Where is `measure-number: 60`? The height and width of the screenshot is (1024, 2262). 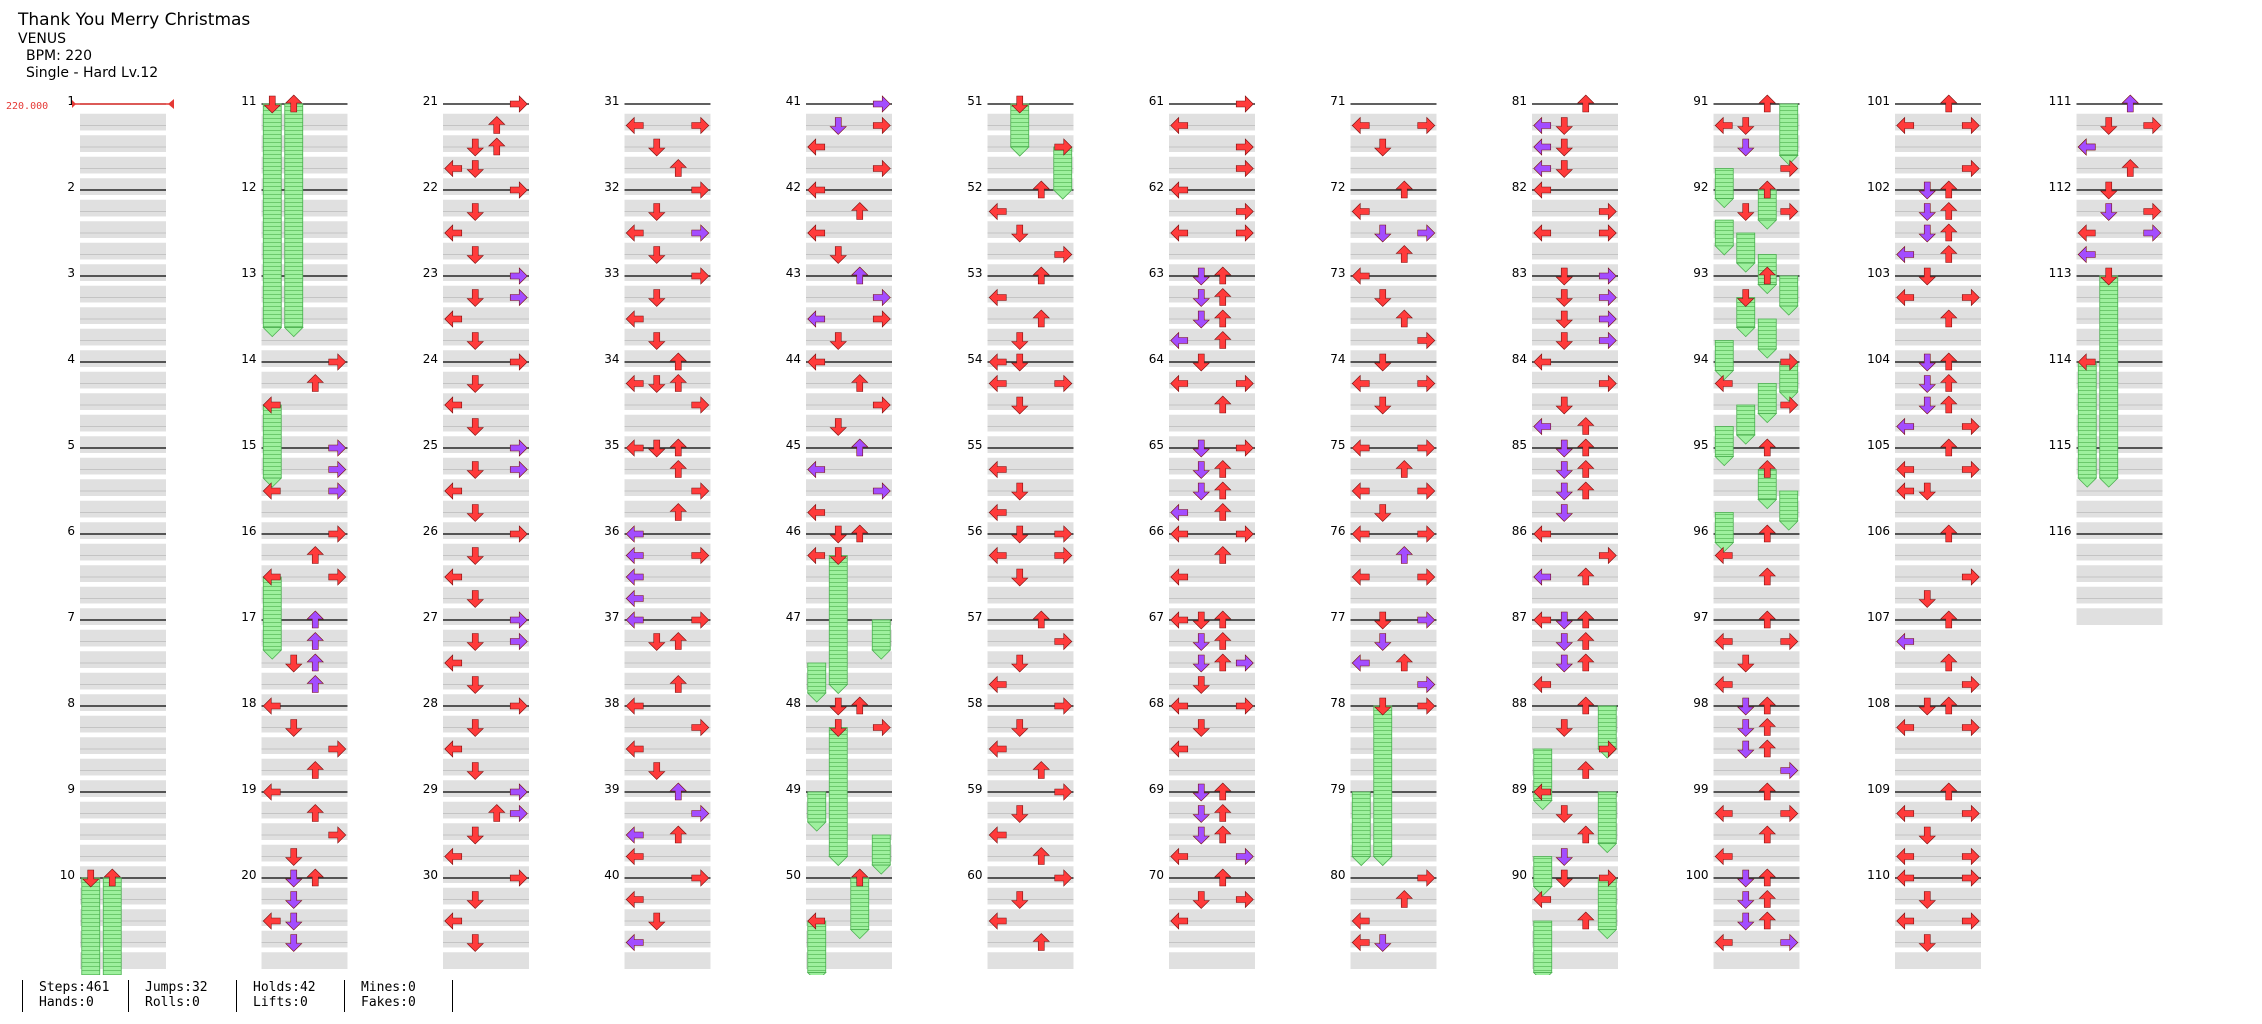 measure-number: 60 is located at coordinates (974, 875).